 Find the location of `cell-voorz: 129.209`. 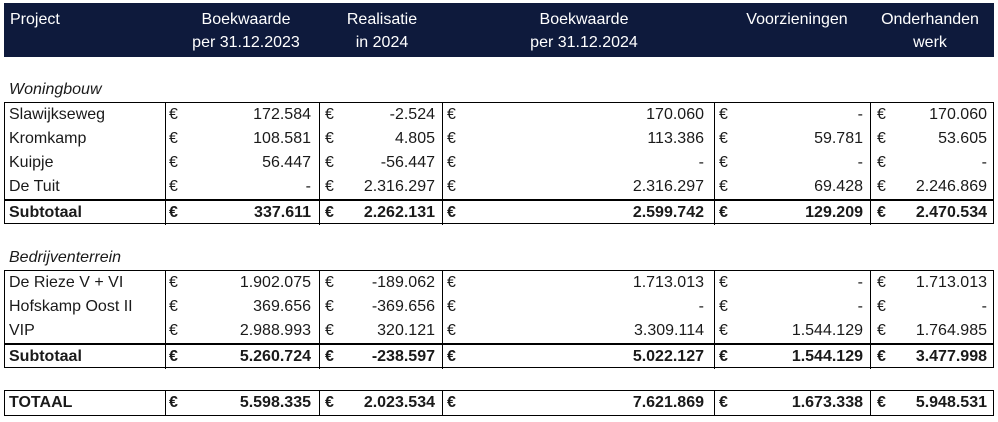

cell-voorz: 129.209 is located at coordinates (834, 212).